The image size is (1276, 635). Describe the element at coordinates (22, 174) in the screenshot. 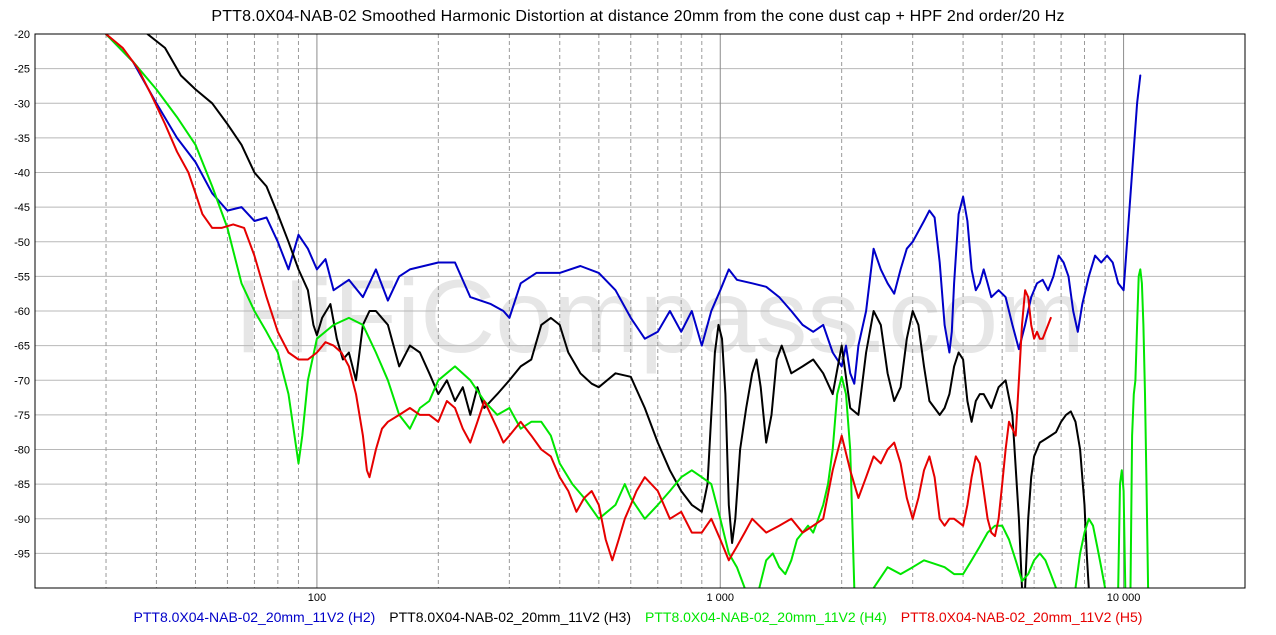

I see `y-tick-label: -40` at that location.